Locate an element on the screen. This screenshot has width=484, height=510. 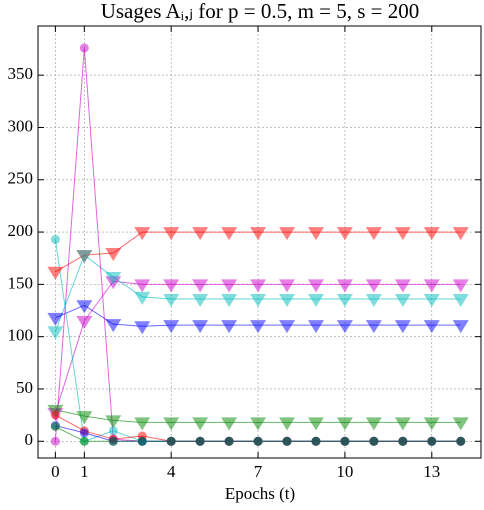
y-tick-label: 250 is located at coordinates (21, 178).